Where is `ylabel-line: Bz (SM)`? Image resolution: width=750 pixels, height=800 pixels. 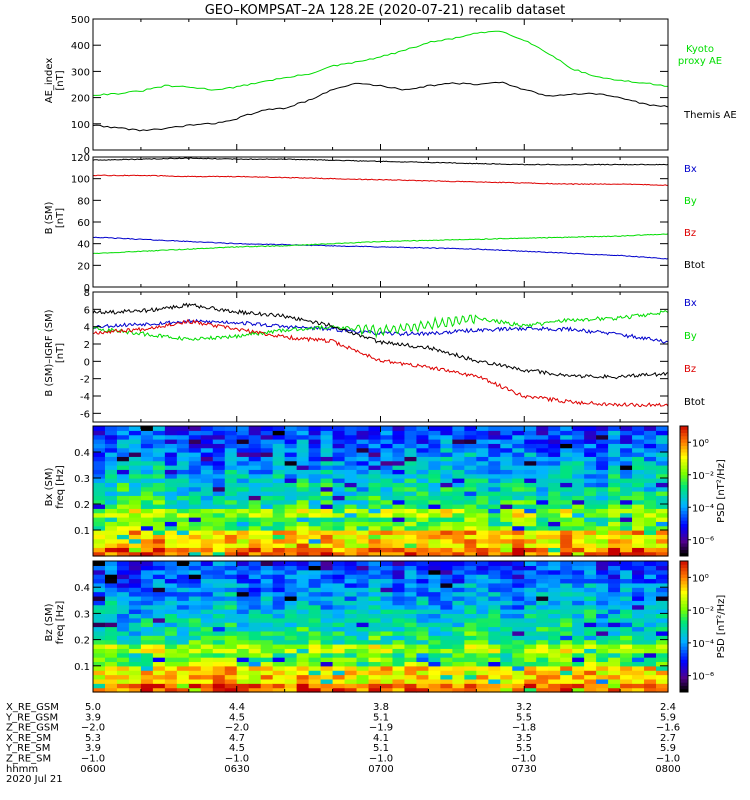
ylabel-line: Bz (SM) is located at coordinates (49, 622).